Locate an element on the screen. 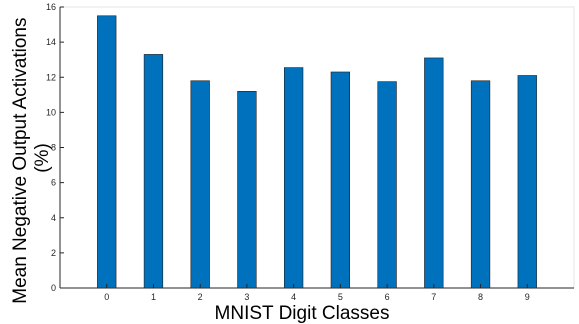 This screenshot has width=579, height=324. x-tick-label: 0 is located at coordinates (106, 297).